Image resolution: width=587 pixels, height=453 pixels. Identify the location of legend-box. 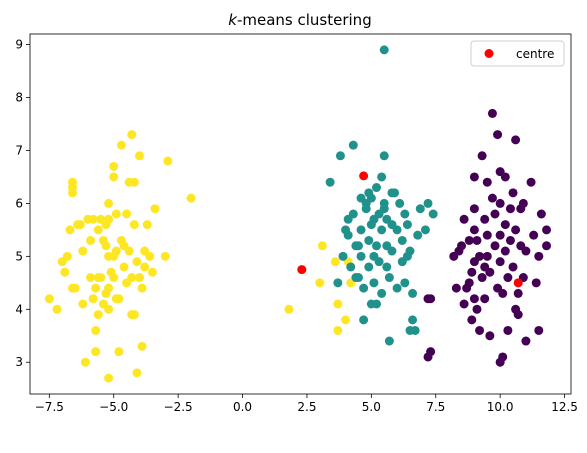
(517, 53).